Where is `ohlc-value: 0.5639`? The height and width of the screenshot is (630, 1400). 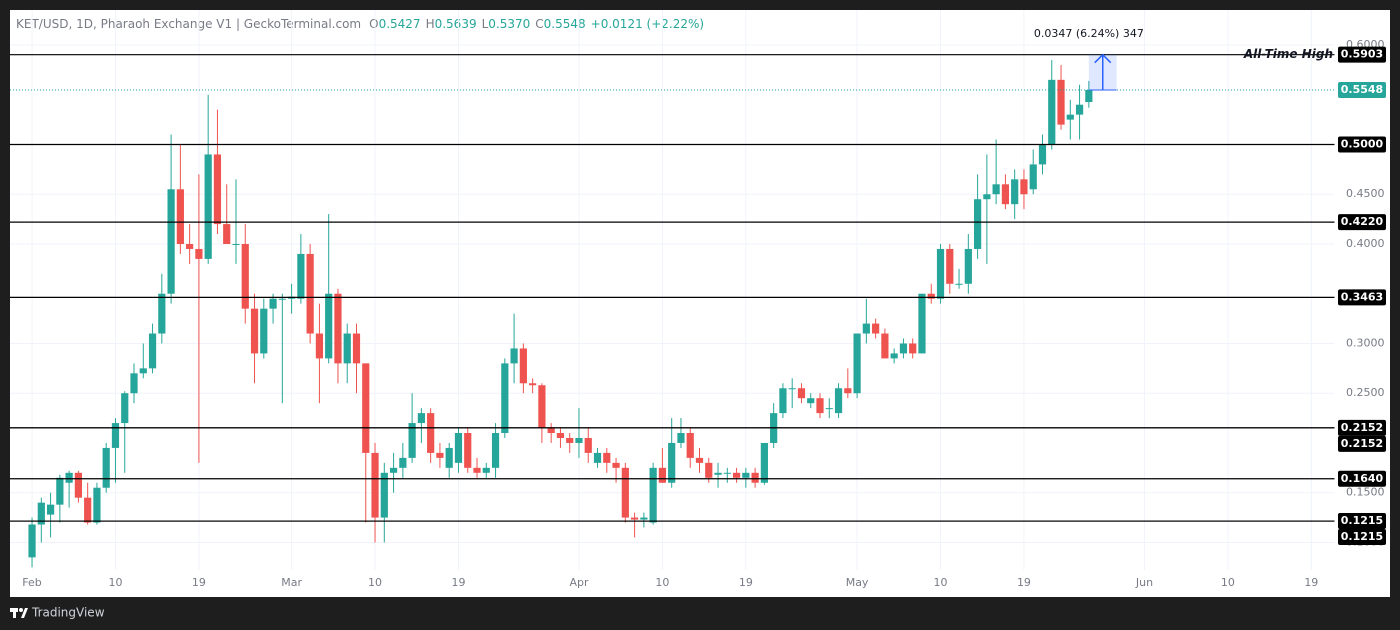
ohlc-value: 0.5639 is located at coordinates (456, 24).